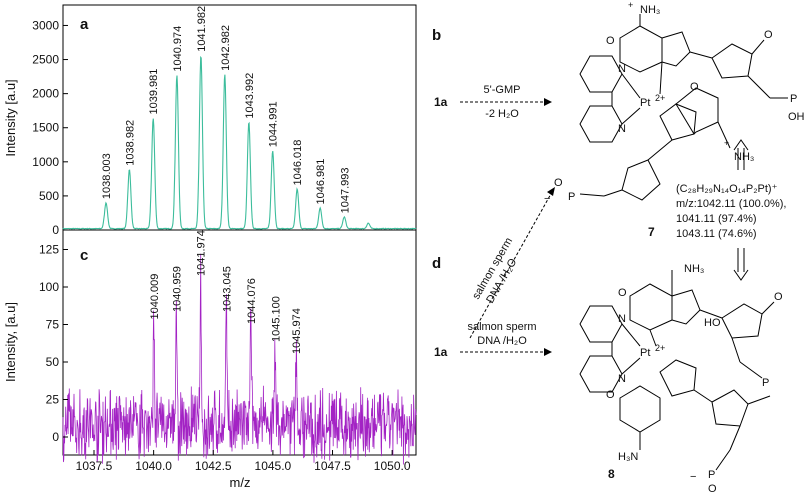  Describe the element at coordinates (695, 415) in the screenshot. I see `compound-8-lower-guanine` at that location.